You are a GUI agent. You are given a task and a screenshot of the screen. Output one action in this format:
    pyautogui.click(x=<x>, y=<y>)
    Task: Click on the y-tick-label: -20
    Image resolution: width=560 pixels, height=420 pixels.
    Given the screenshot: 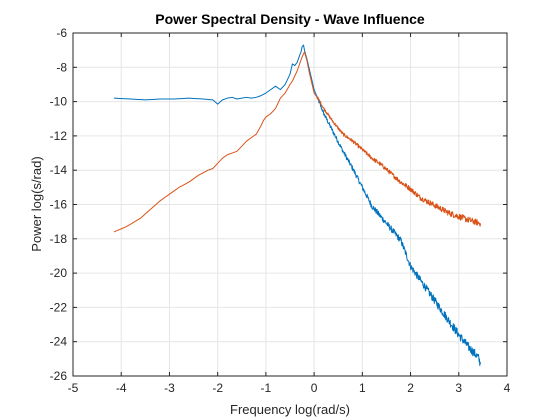 What is the action you would take?
    pyautogui.click(x=59, y=273)
    